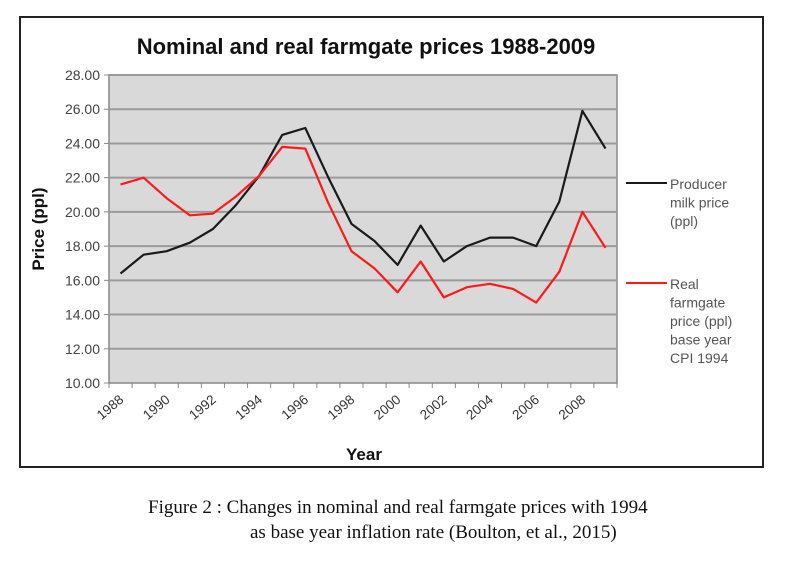  Describe the element at coordinates (82, 349) in the screenshot. I see `y-tick-label: 12.00` at that location.